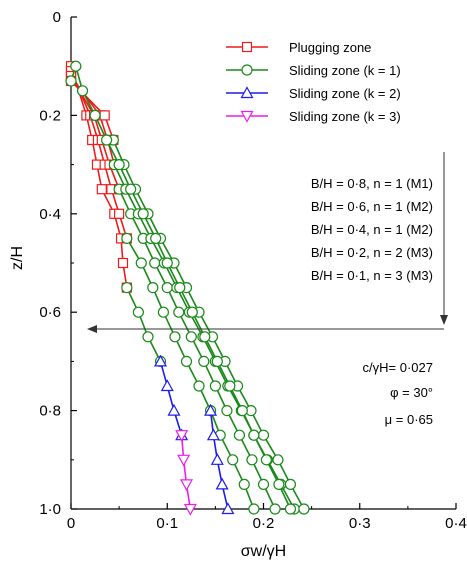  What do you see at coordinates (167, 523) in the screenshot?
I see `x-tick-label: 0·1` at bounding box center [167, 523].